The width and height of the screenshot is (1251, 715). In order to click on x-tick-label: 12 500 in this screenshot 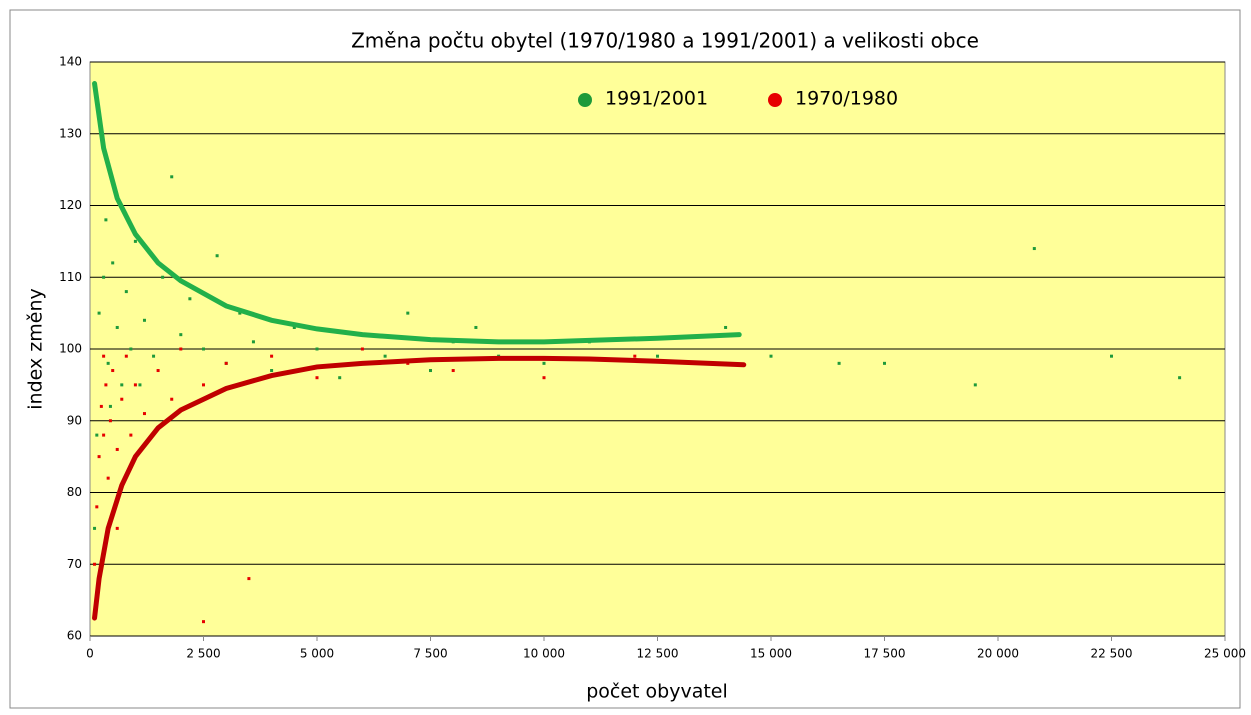, I will do `click(658, 654)`.